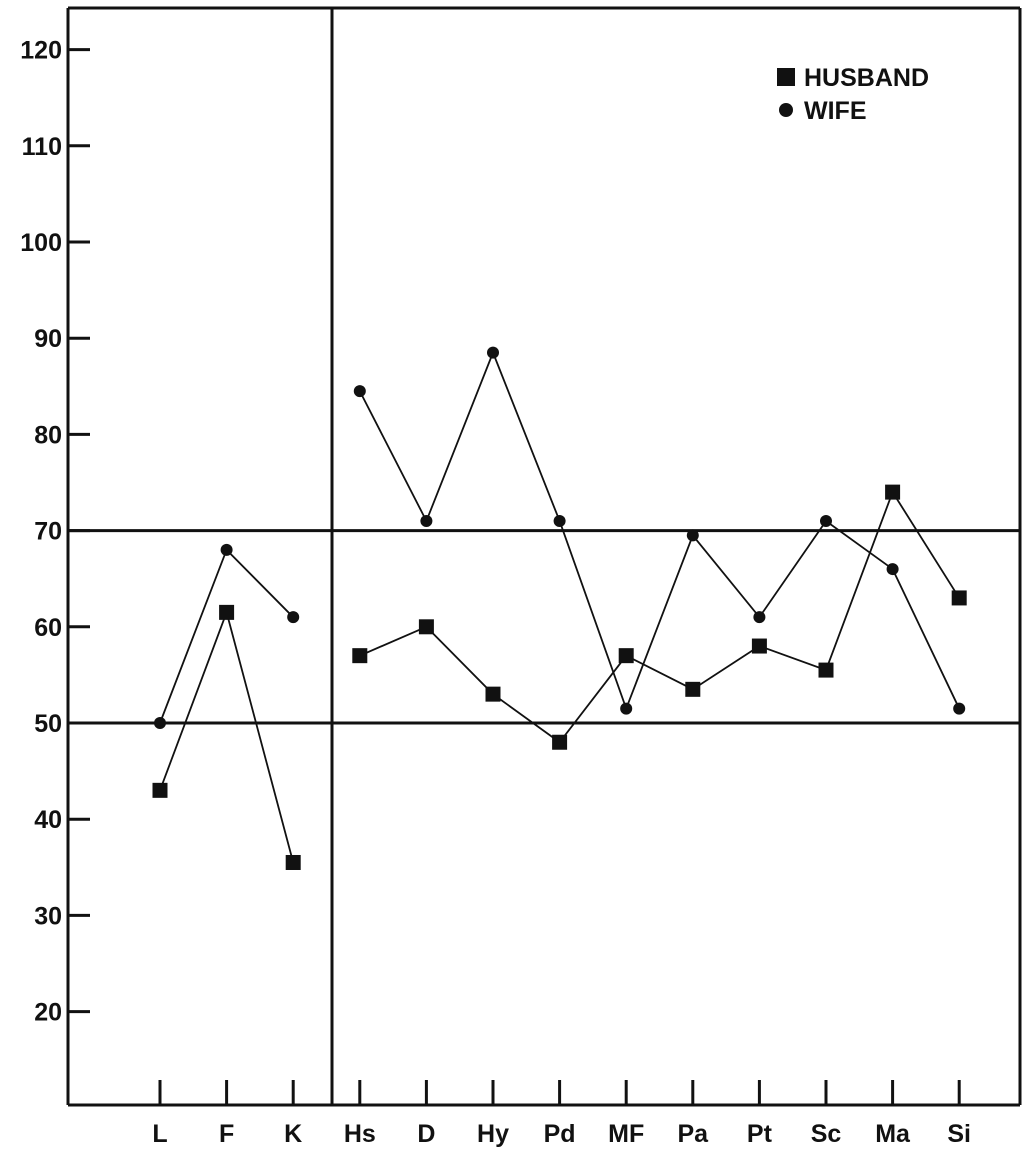 The width and height of the screenshot is (1024, 1154). Describe the element at coordinates (41, 243) in the screenshot. I see `y-tick-label: 100` at that location.